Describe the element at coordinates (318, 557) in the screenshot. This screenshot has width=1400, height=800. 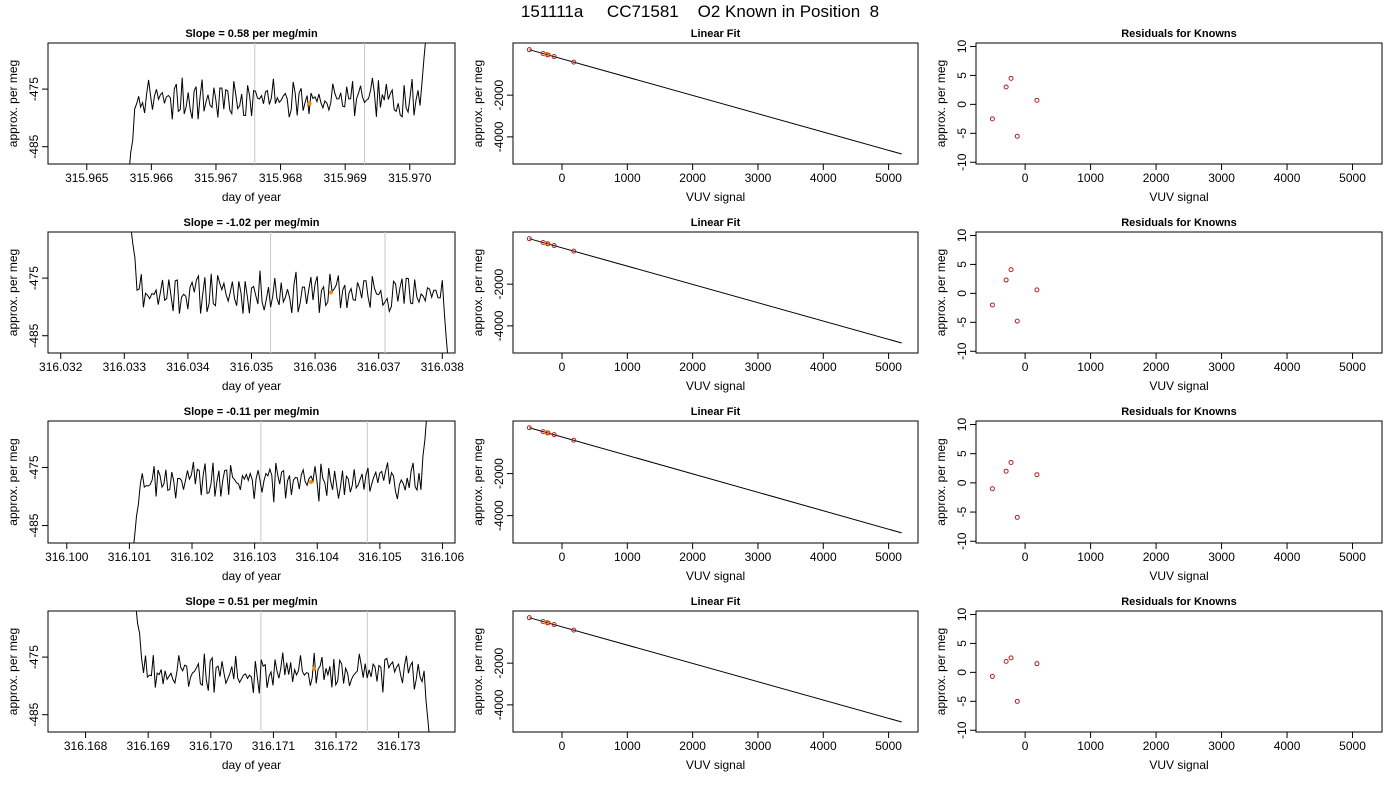
I see `x-tick-label: 316.104` at that location.